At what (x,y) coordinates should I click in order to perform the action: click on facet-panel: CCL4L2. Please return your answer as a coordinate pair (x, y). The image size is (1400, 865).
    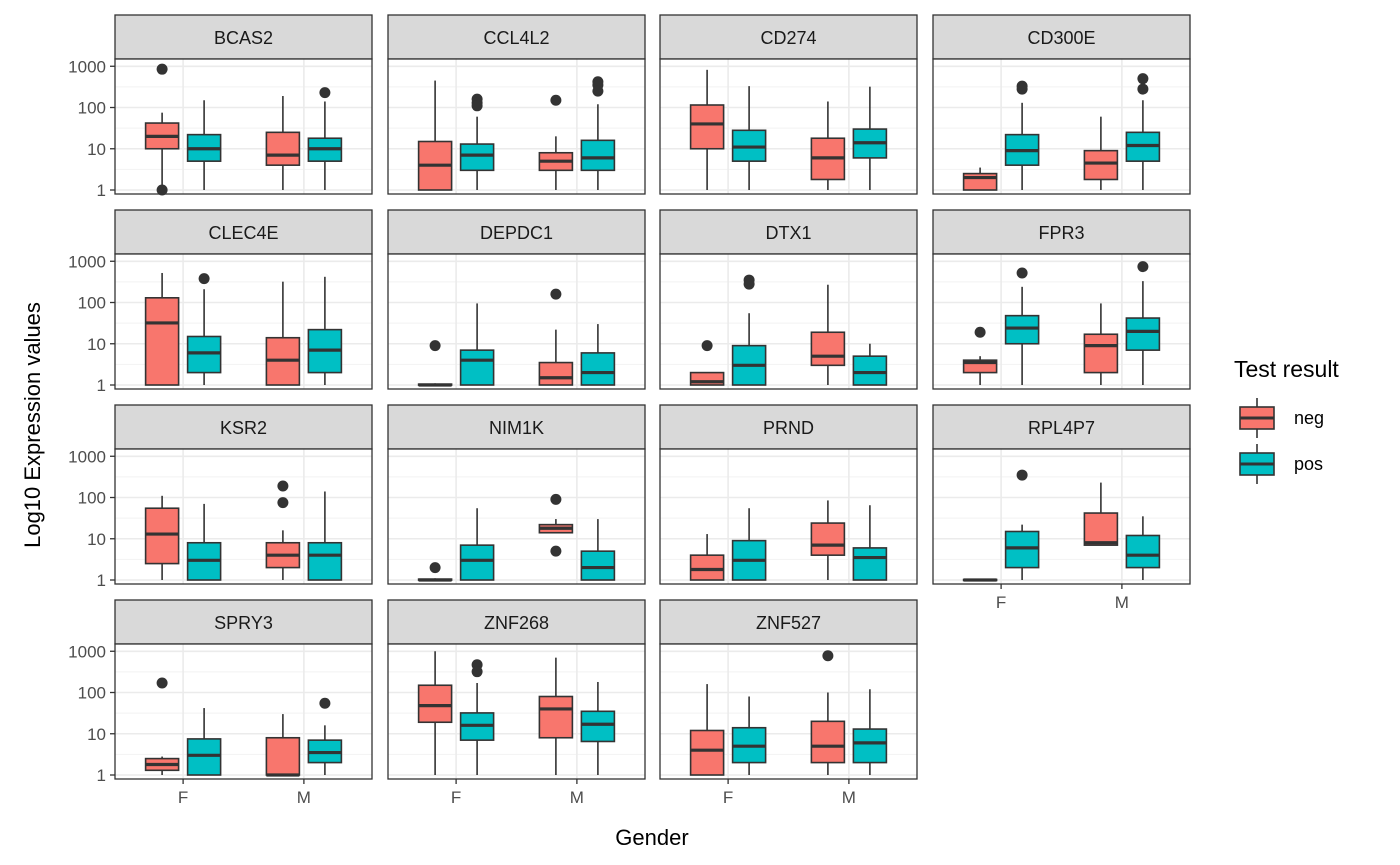
    Looking at the image, I should click on (516, 104).